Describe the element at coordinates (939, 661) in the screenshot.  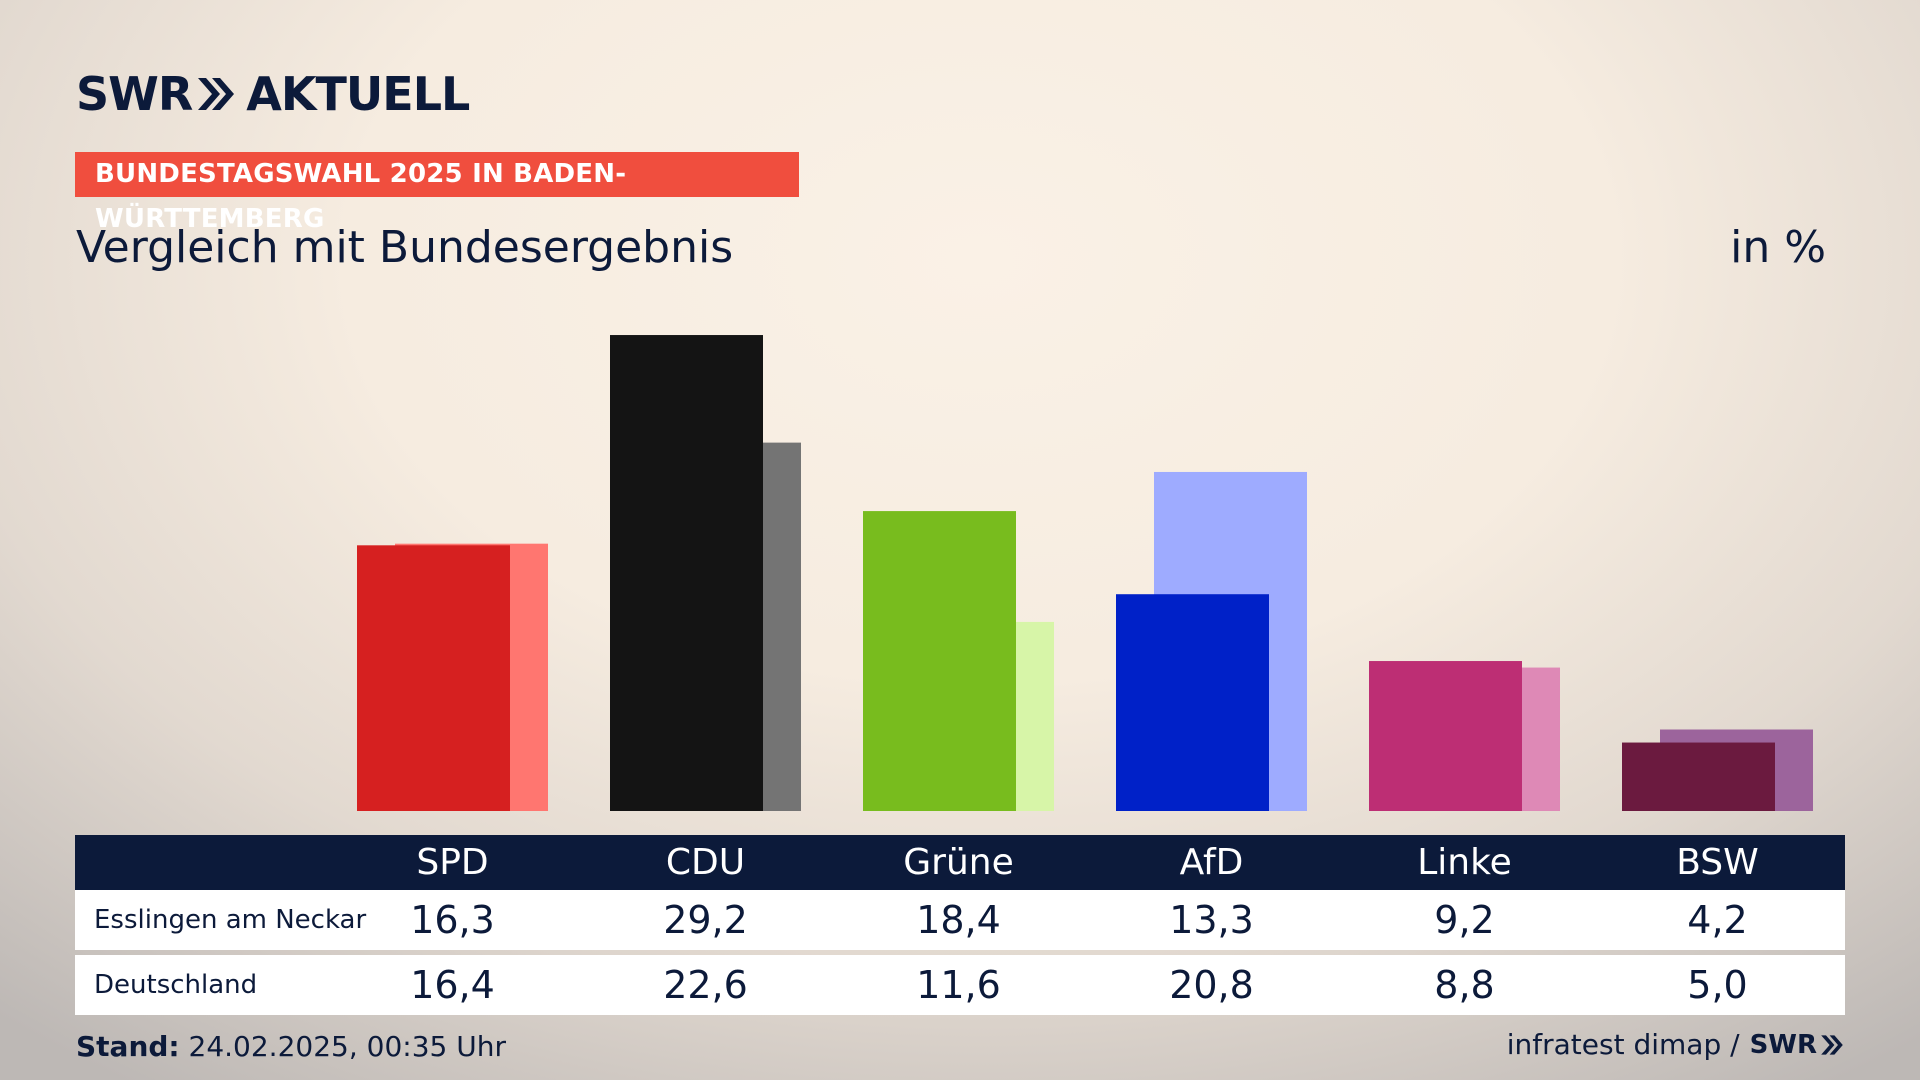
I see `bar-gr-ne-esslingen` at that location.